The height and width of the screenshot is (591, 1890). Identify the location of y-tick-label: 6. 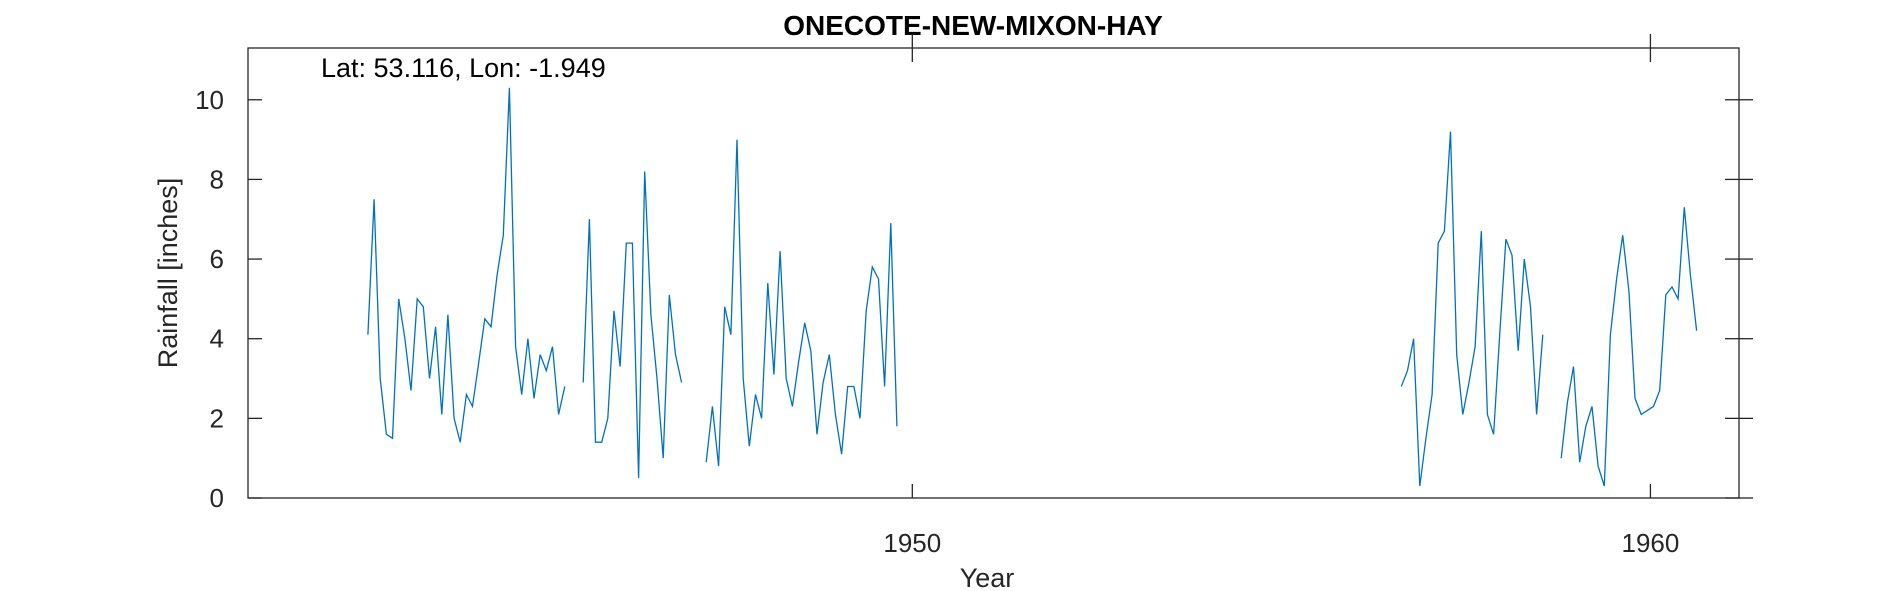
(217, 259).